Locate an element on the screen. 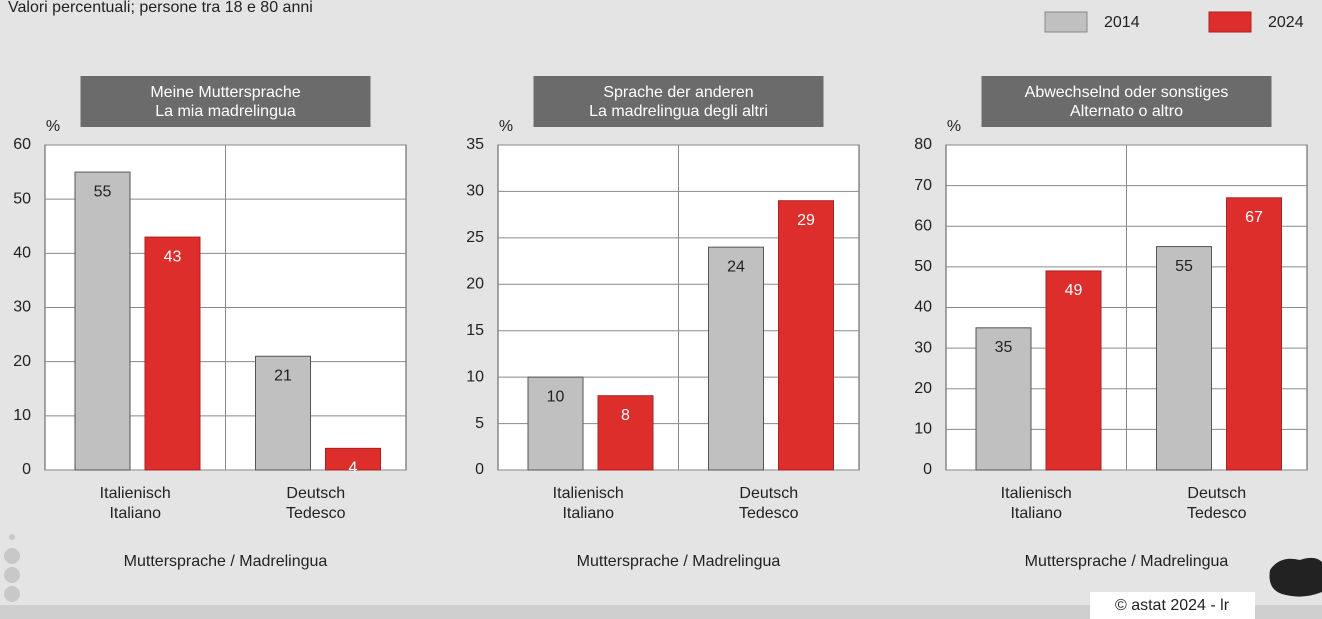 This screenshot has width=1322, height=619. y-tick-label: 5 is located at coordinates (479, 423).